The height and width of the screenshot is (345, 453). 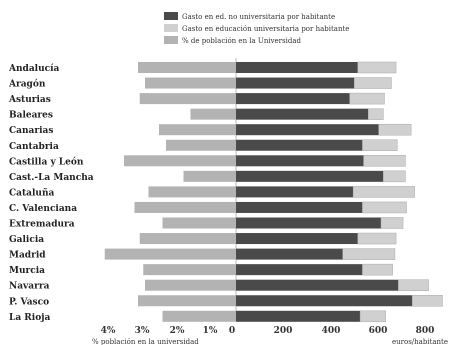 I want to click on region-label: Madrid, so click(x=27, y=256).